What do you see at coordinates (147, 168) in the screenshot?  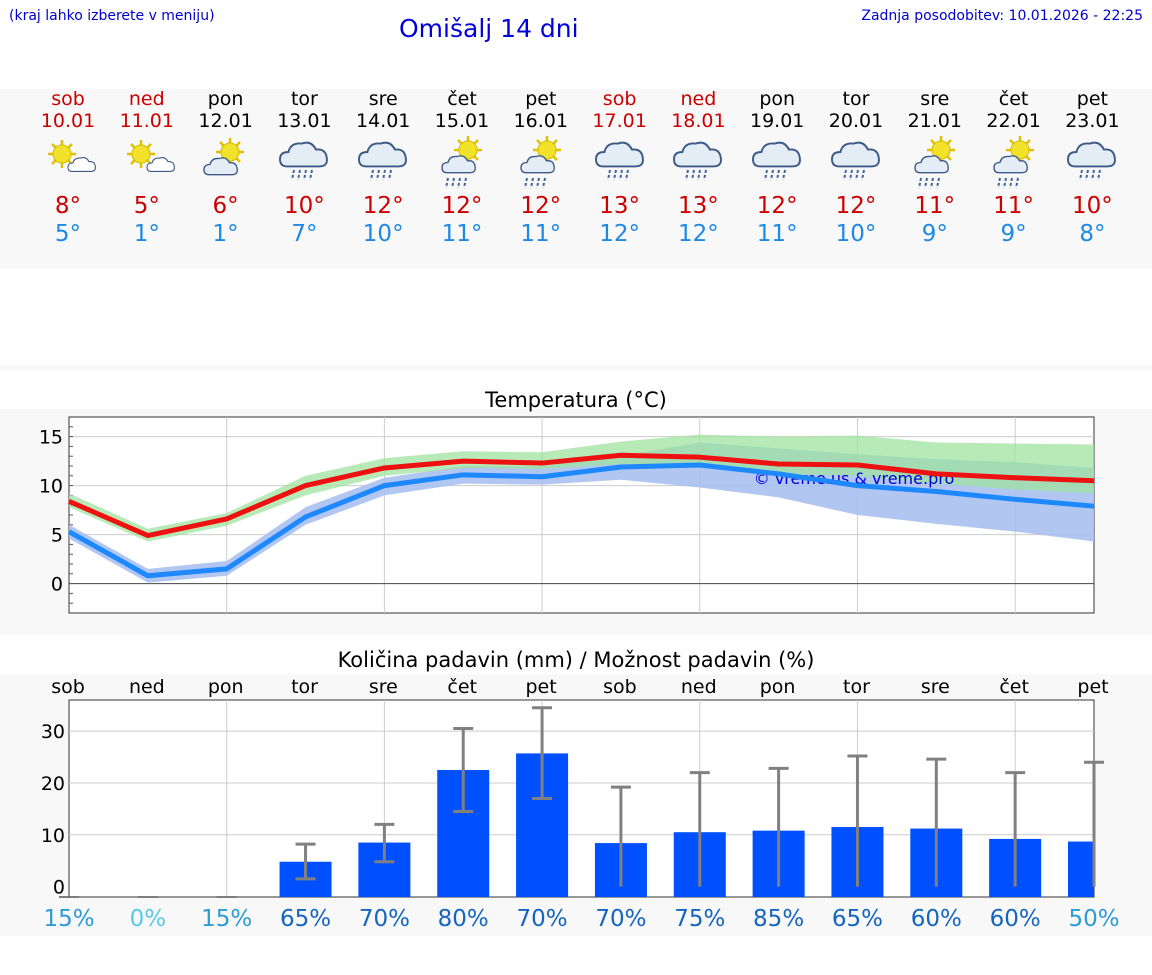 I see `day-card: ned 11.01 5° 1°` at bounding box center [147, 168].